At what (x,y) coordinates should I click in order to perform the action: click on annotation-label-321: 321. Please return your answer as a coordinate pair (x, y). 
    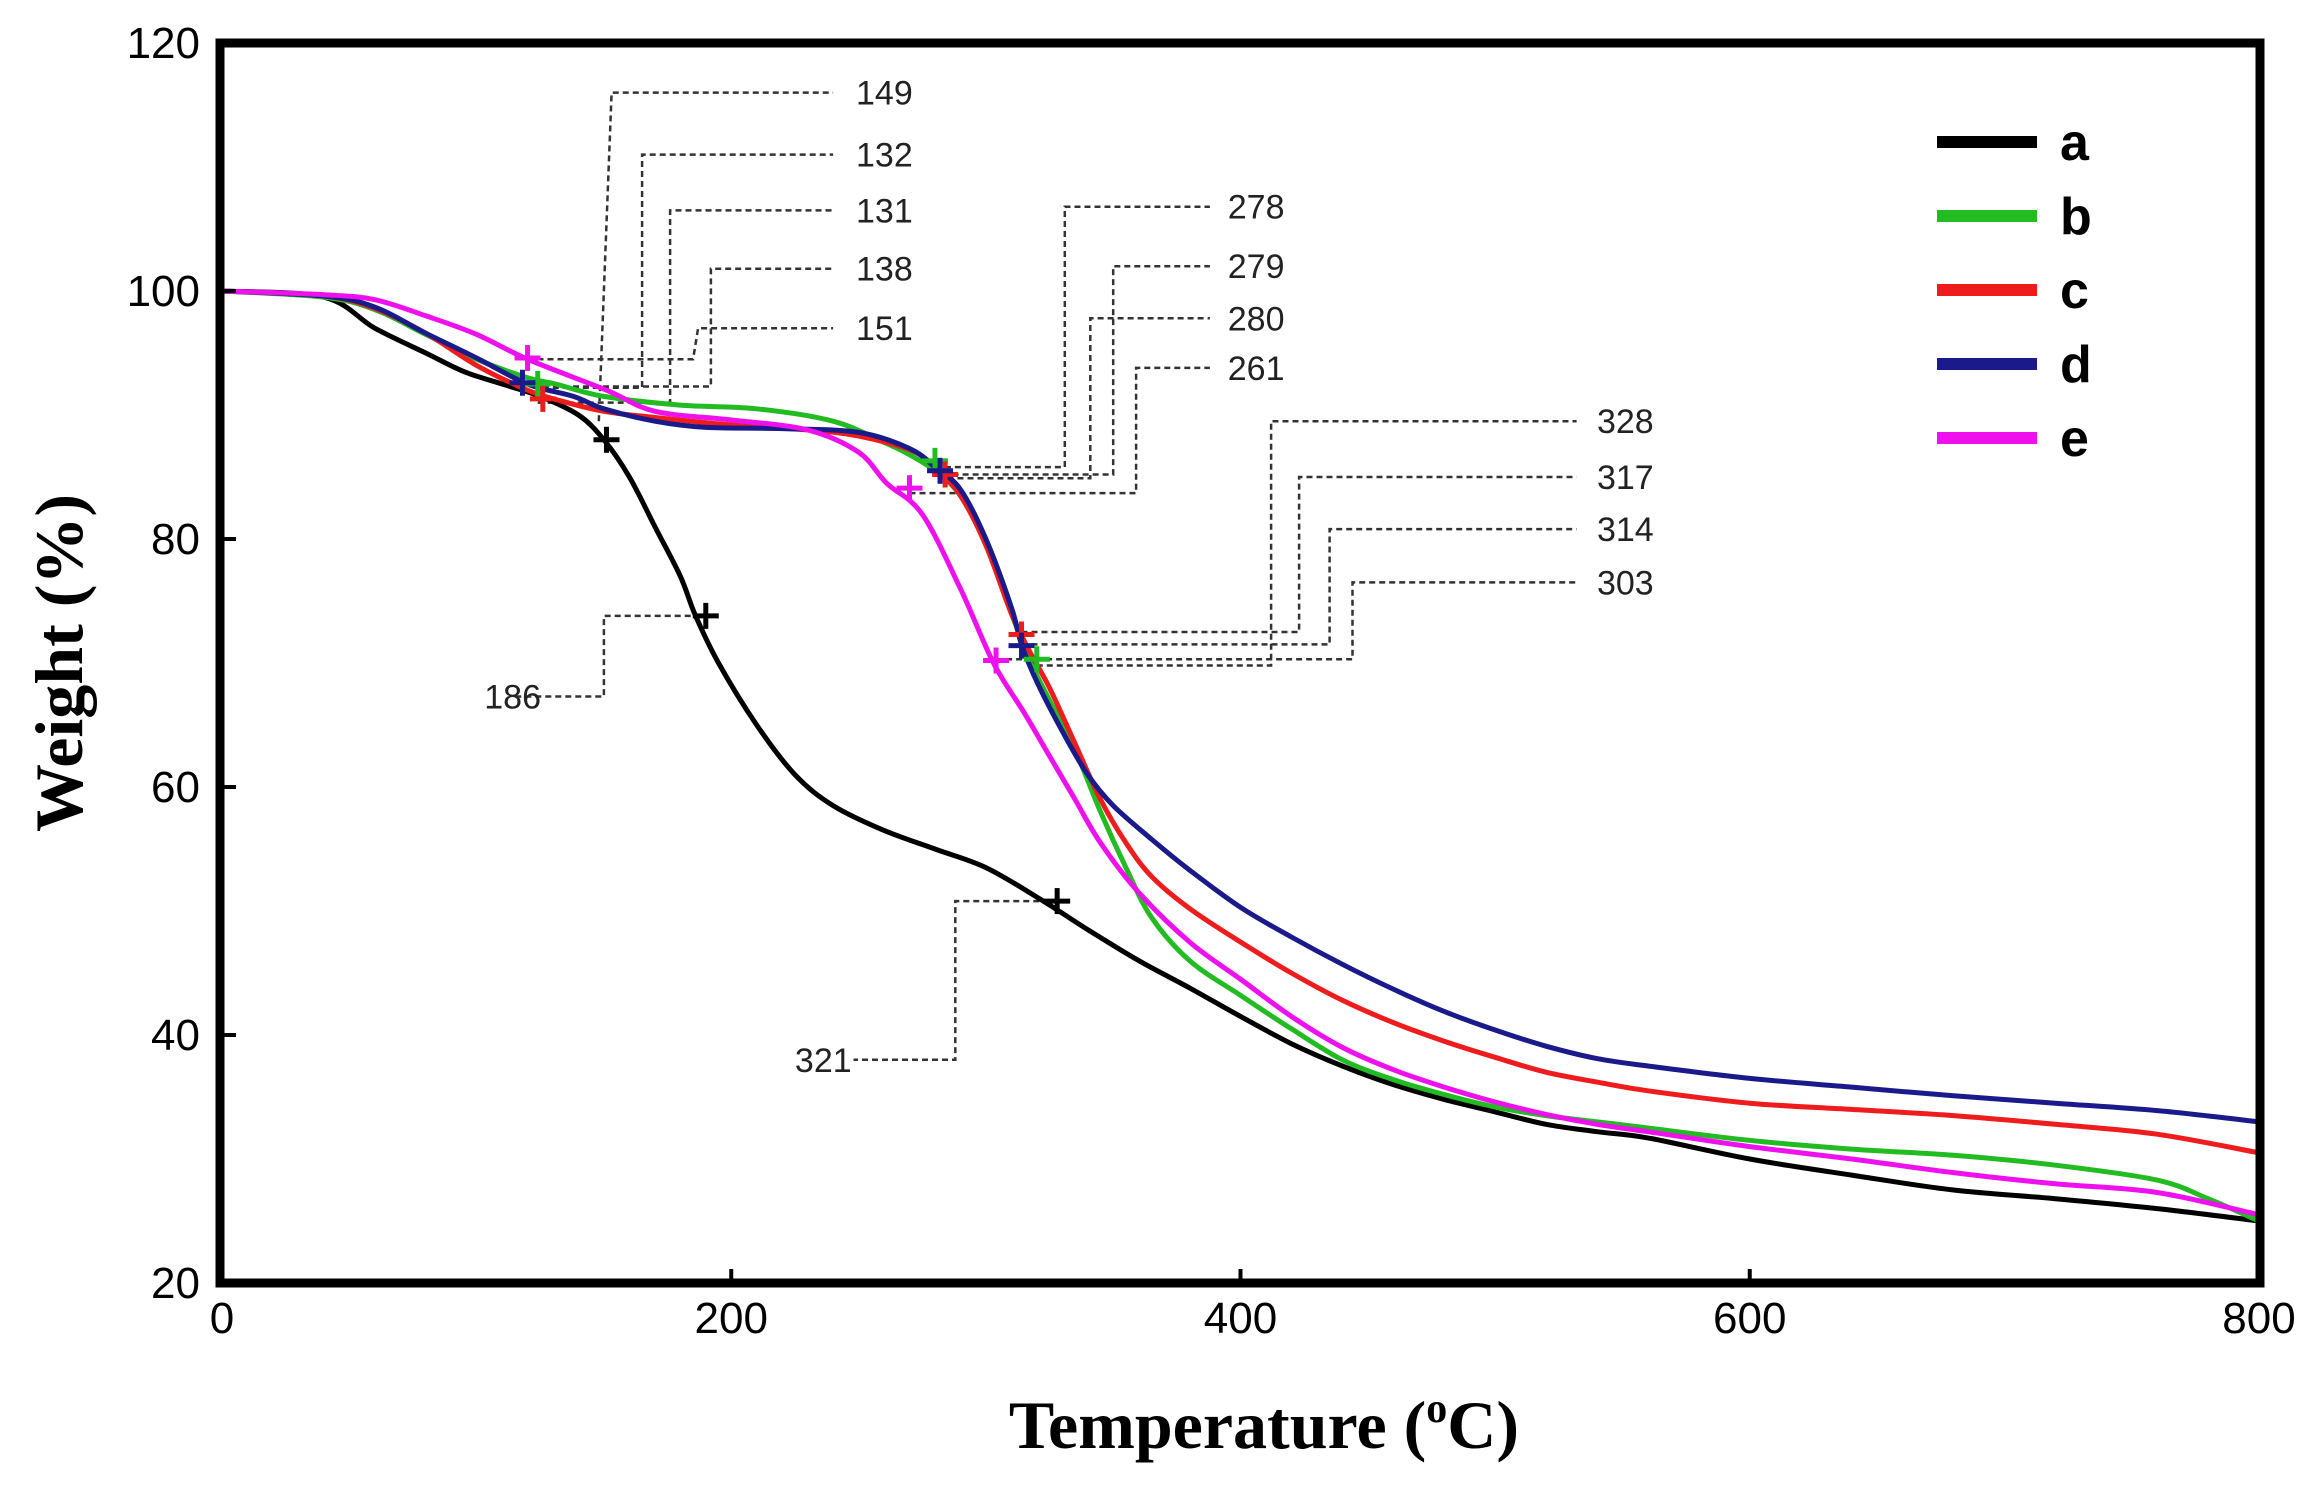
    Looking at the image, I should click on (823, 1061).